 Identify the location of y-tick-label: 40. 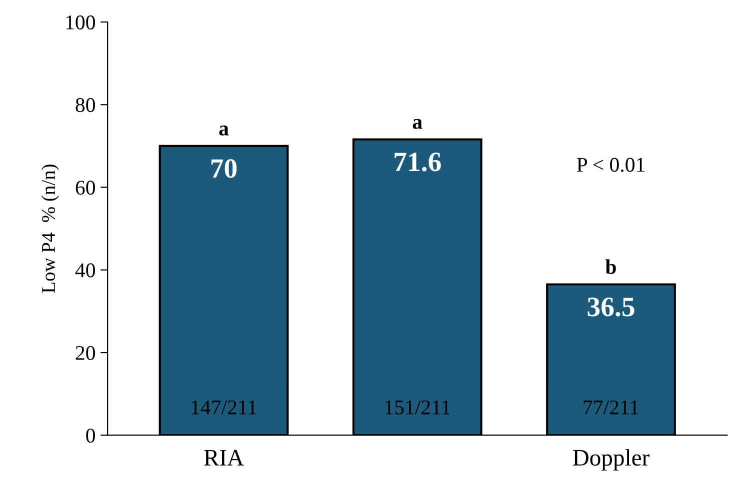
(85, 270).